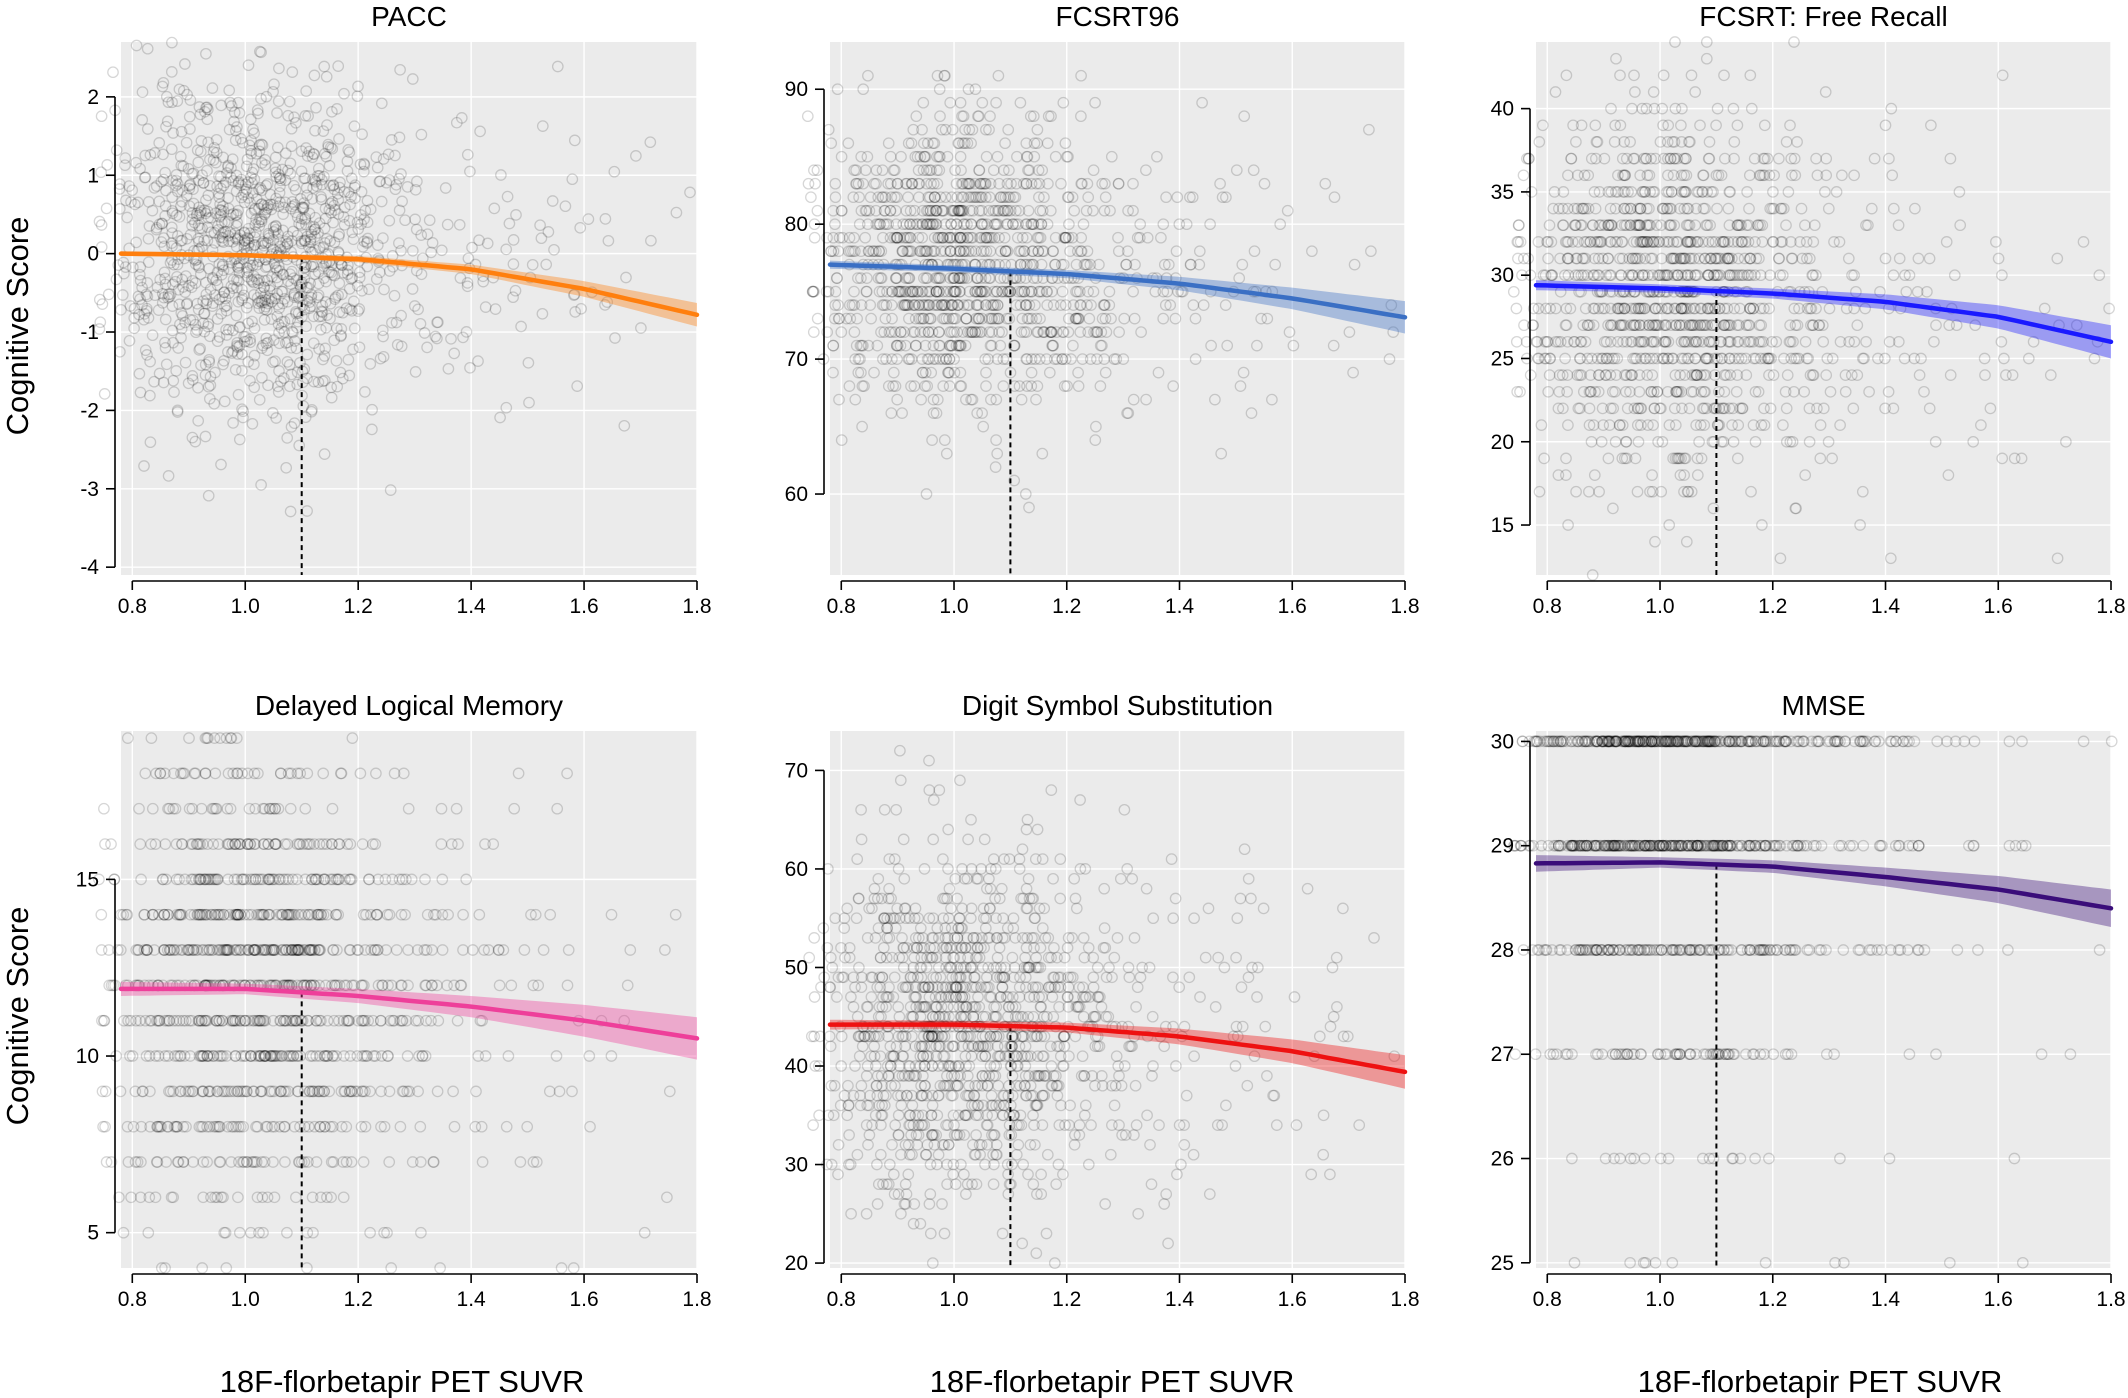 Image resolution: width=2128 pixels, height=1398 pixels. Describe the element at coordinates (1502, 109) in the screenshot. I see `y-tick-label: 40` at that location.